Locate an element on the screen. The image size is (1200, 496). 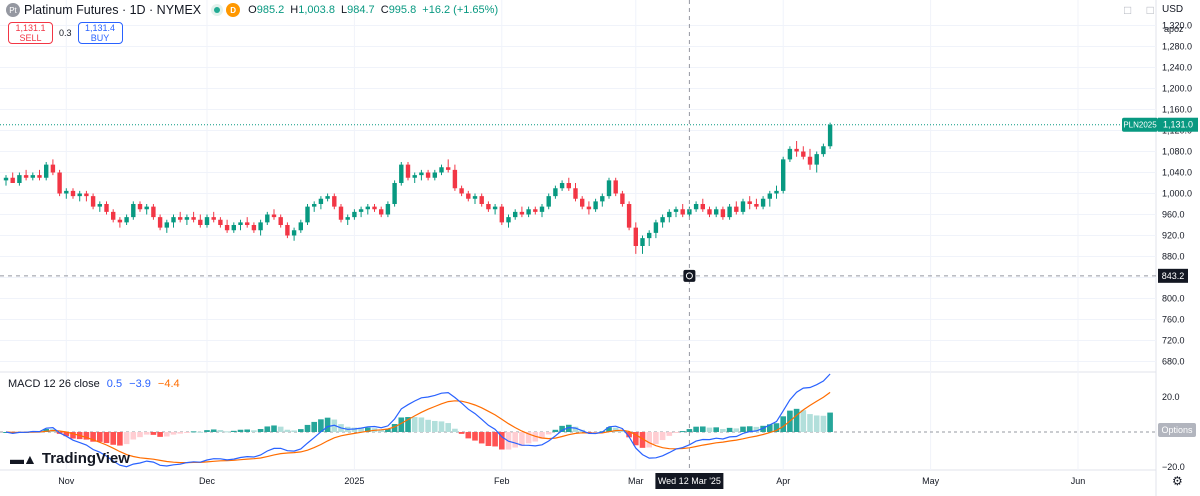
sell-button: 1,131.1 SELL is located at coordinates (30, 33).